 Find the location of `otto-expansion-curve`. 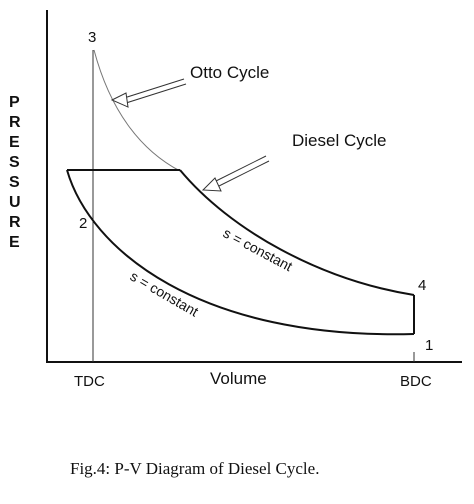

otto-expansion-curve is located at coordinates (137, 110).